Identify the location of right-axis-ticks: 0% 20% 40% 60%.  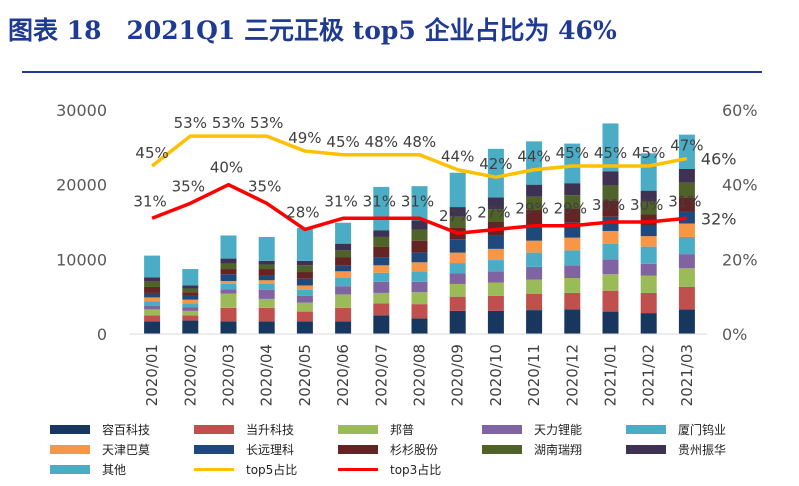
(740, 222).